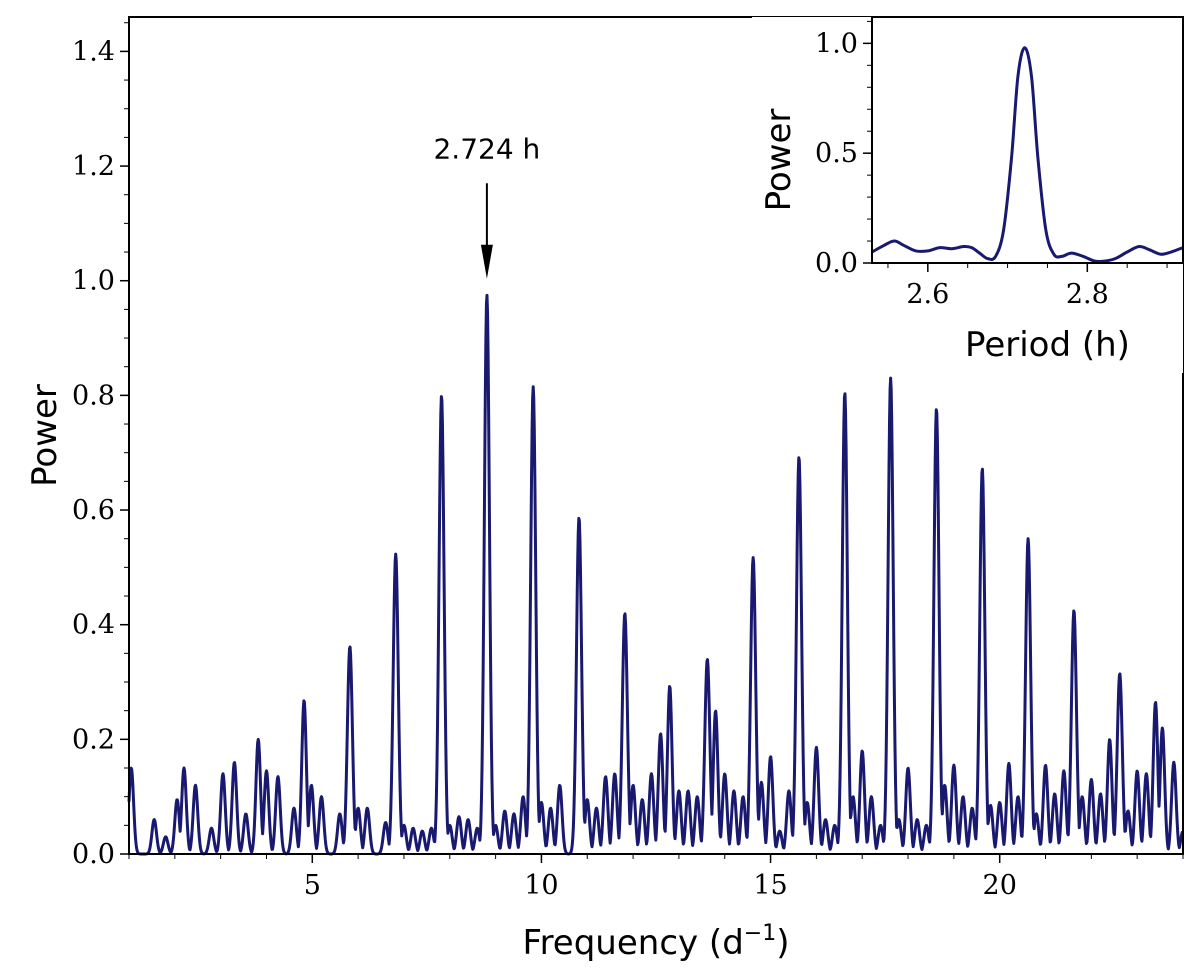  Describe the element at coordinates (93, 510) in the screenshot. I see `y-tick-label: 0.6` at that location.